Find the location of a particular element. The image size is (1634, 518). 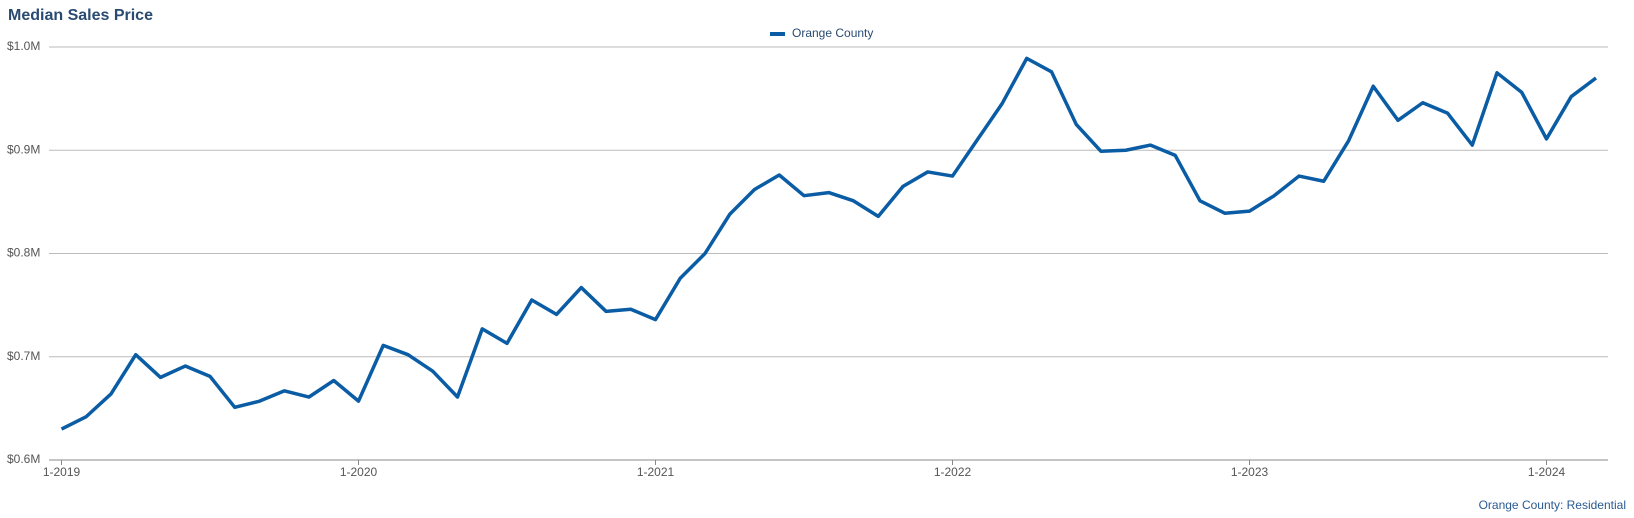

source: Orange County: Residential is located at coordinates (1552, 505).